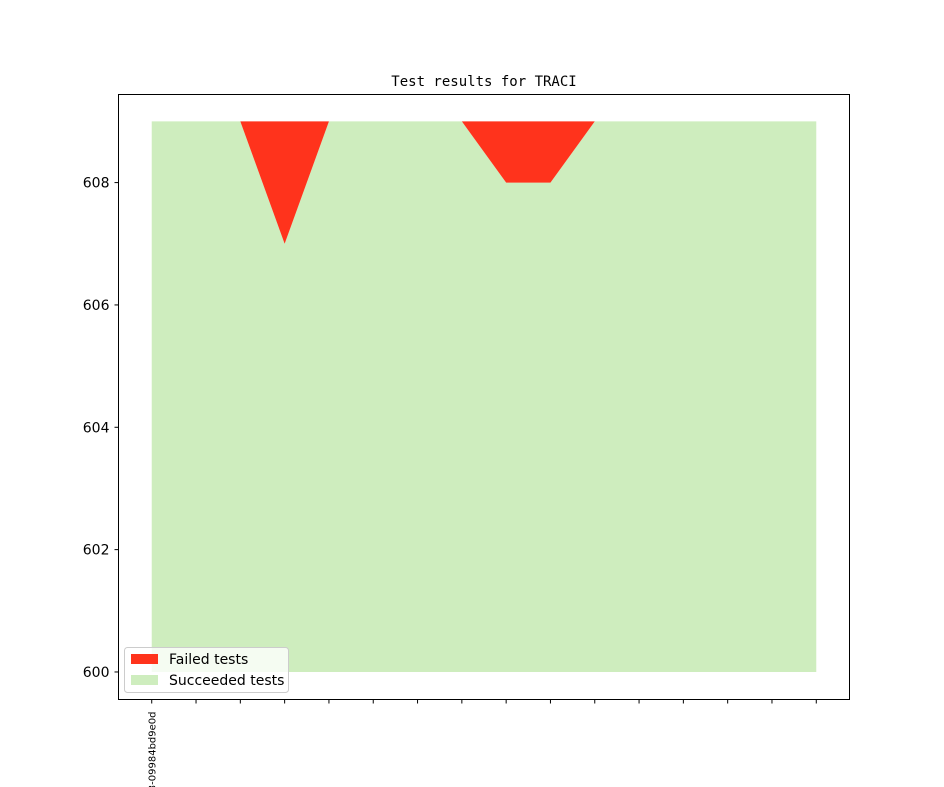 Image resolution: width=944 pixels, height=787 pixels. What do you see at coordinates (96, 184) in the screenshot?
I see `y-tick-label: 608` at bounding box center [96, 184].